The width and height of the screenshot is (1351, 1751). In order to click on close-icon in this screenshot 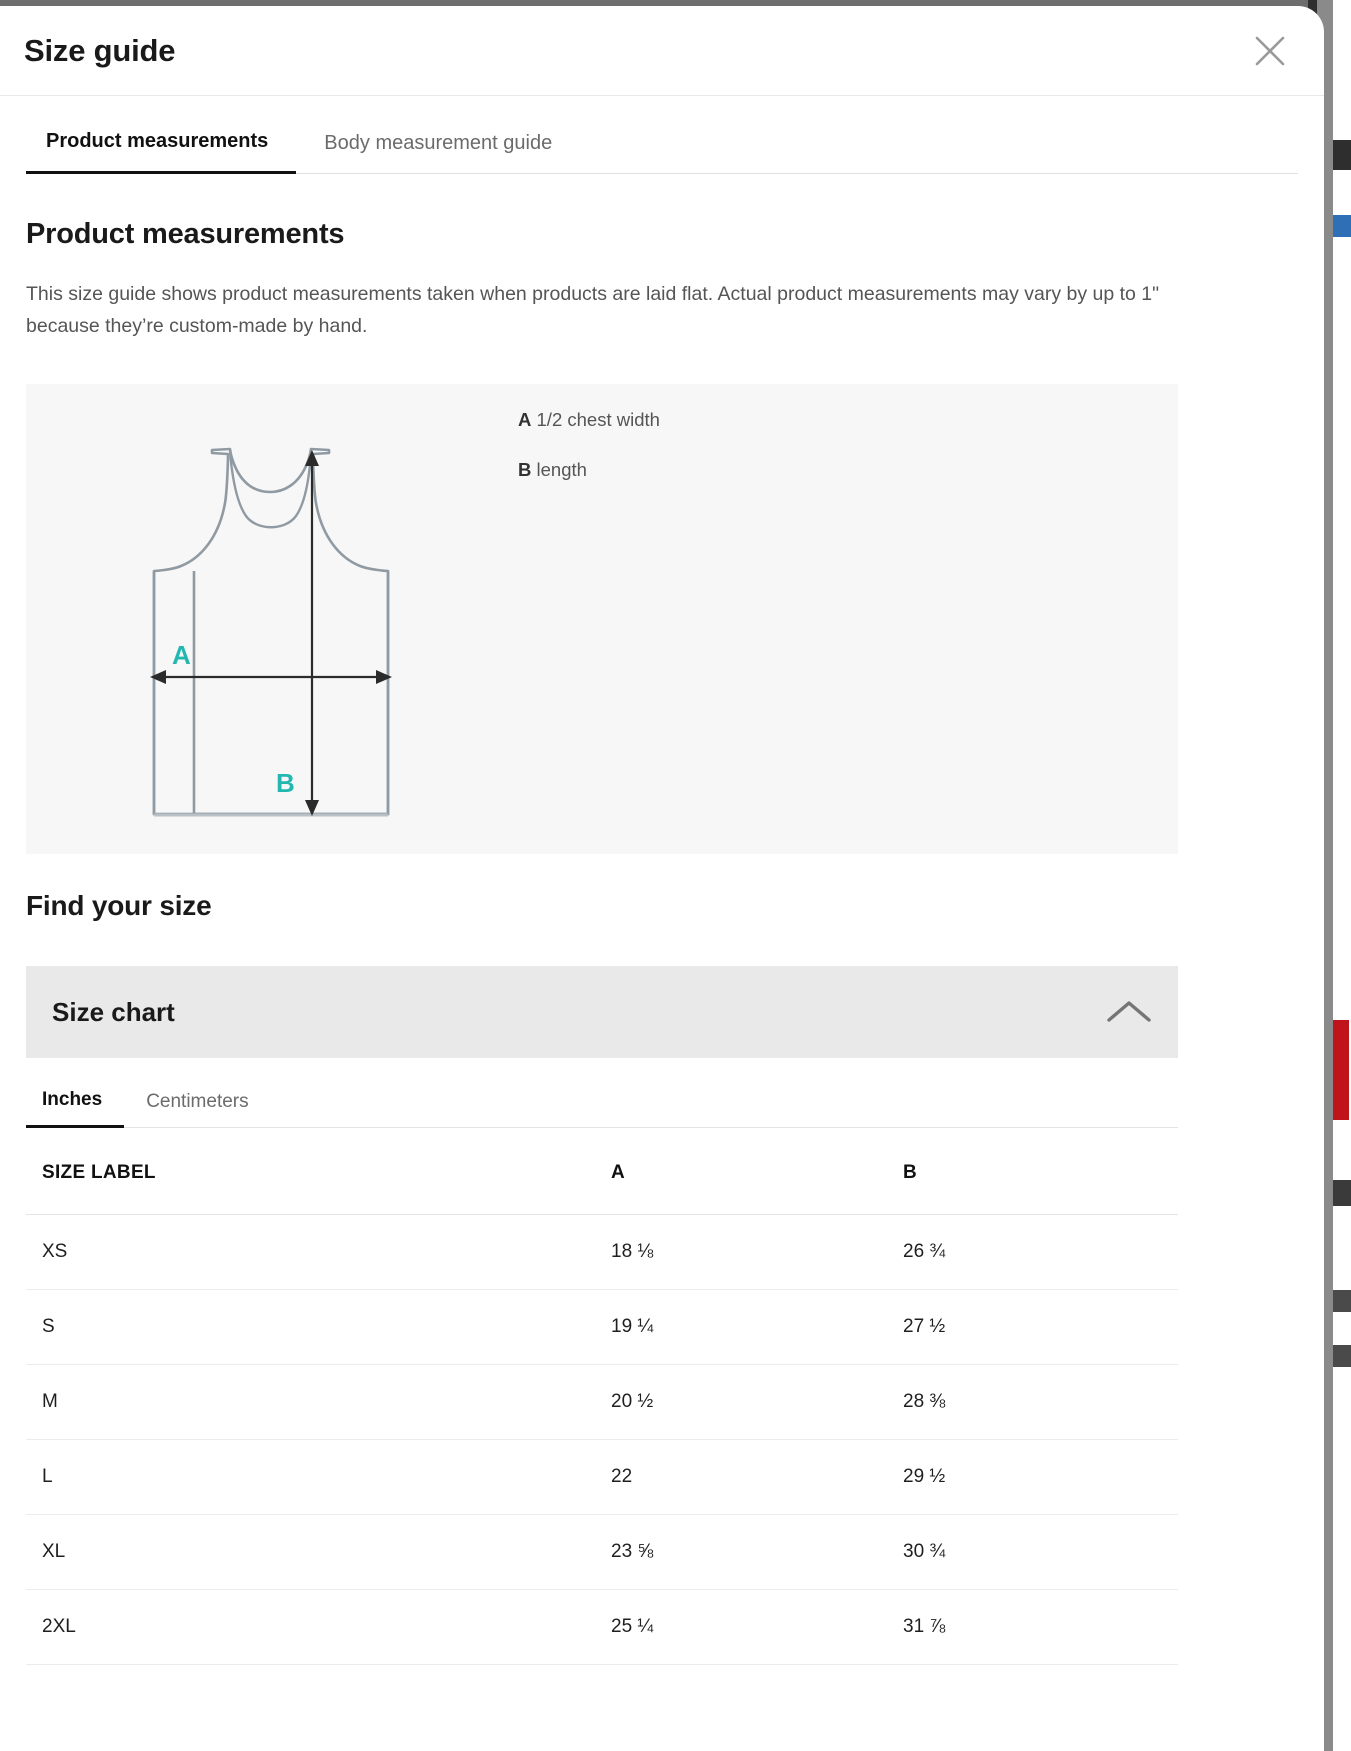, I will do `click(1270, 50)`.